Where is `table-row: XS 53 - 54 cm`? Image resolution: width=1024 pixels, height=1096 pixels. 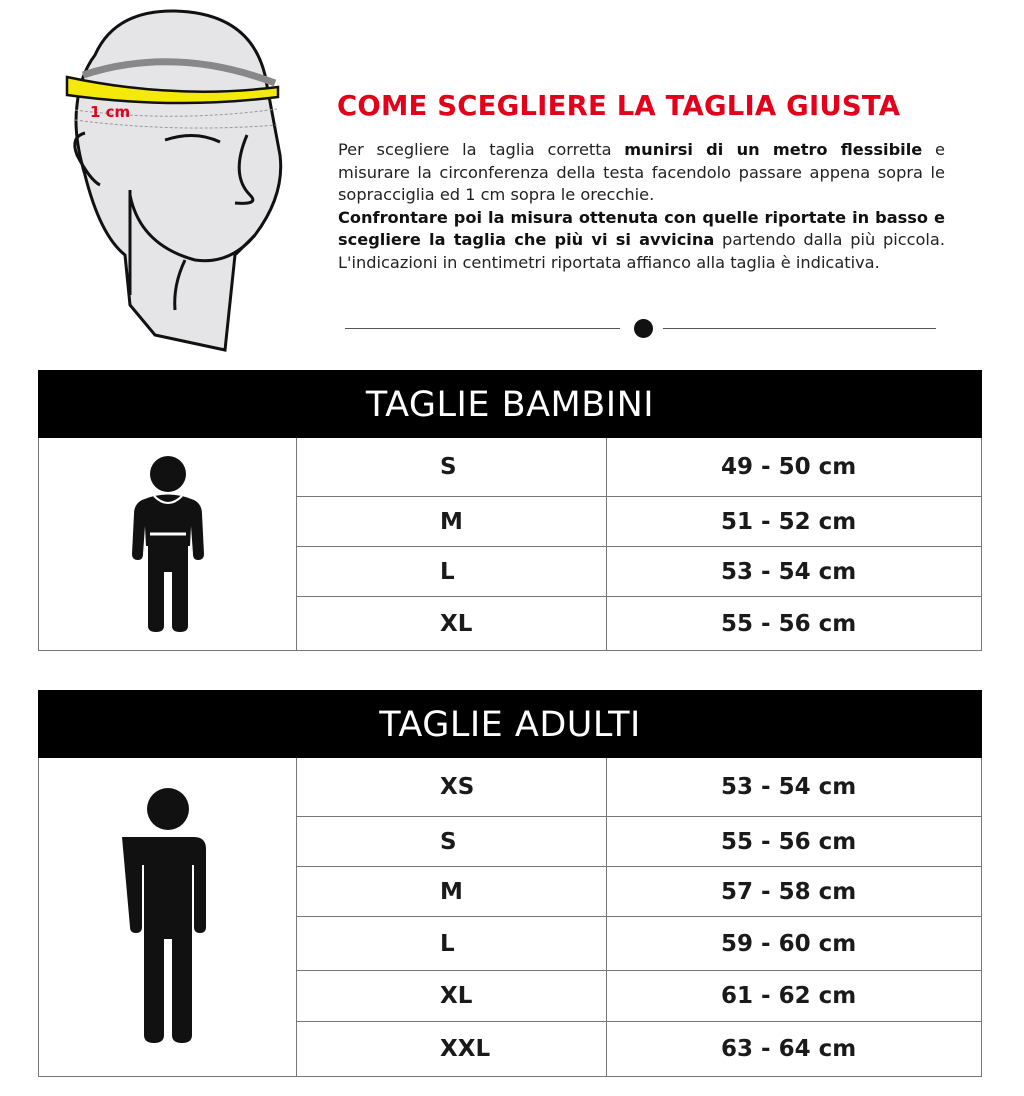
table-row: XS 53 - 54 cm is located at coordinates (639, 787).